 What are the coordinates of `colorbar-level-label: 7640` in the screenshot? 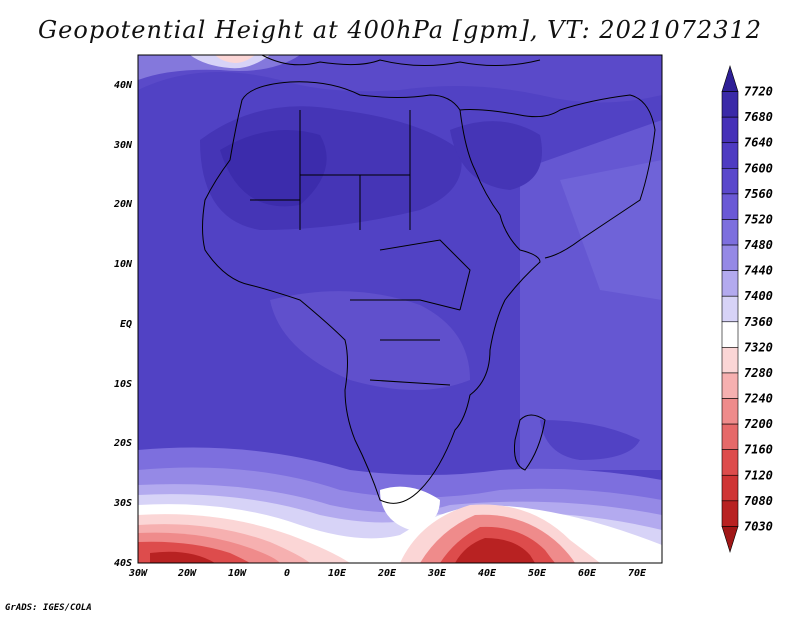 It's located at (758, 143).